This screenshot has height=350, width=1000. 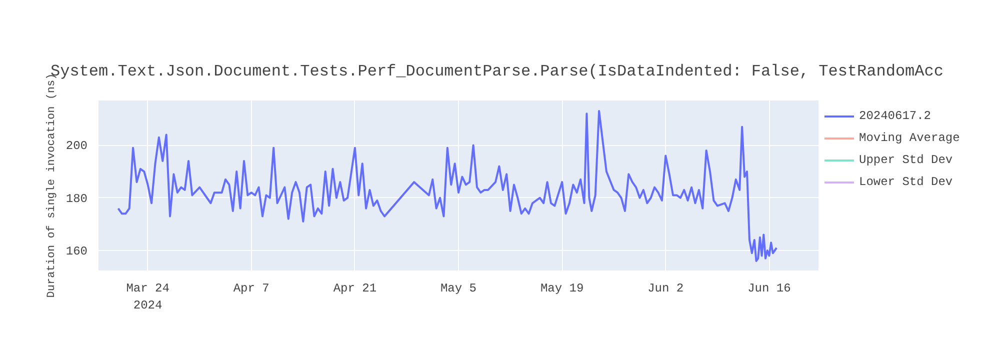 What do you see at coordinates (458, 289) in the screenshot?
I see `x-tick-label: May 5` at bounding box center [458, 289].